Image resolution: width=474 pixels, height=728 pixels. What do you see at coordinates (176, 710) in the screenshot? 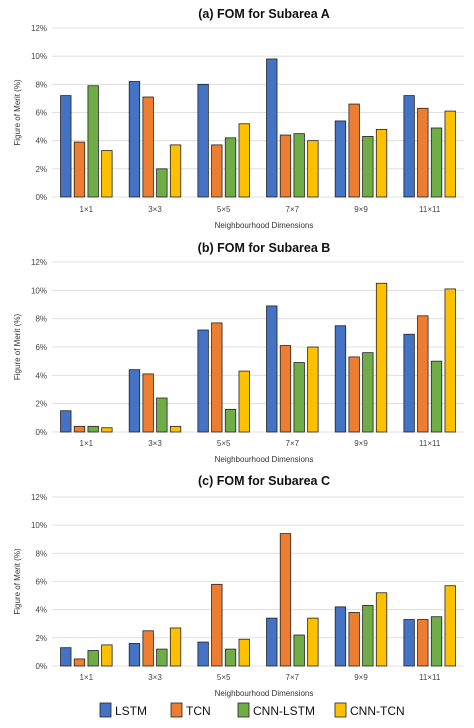
I see `legend-swatch-tcn` at bounding box center [176, 710].